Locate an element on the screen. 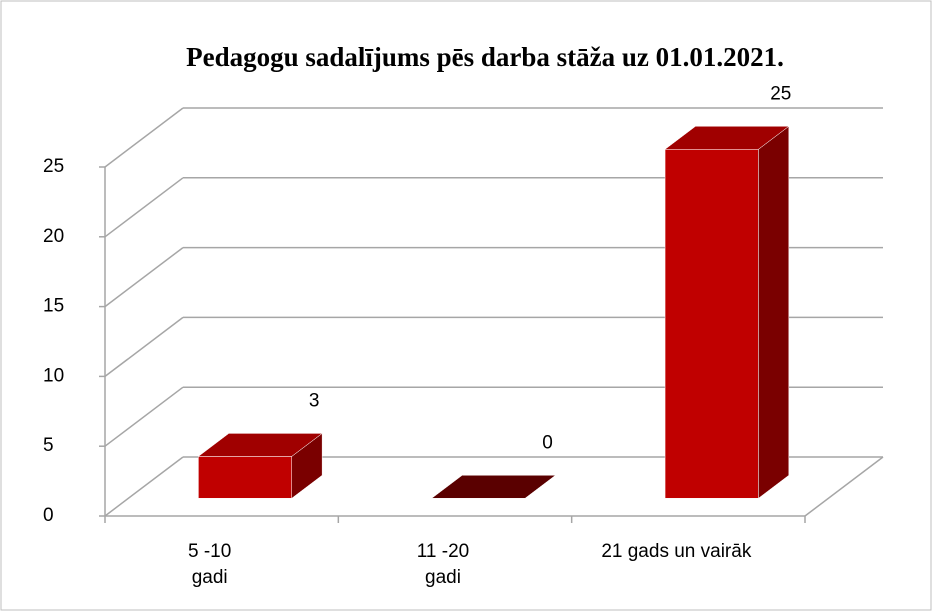  y-tick-label: 5 is located at coordinates (48, 445).